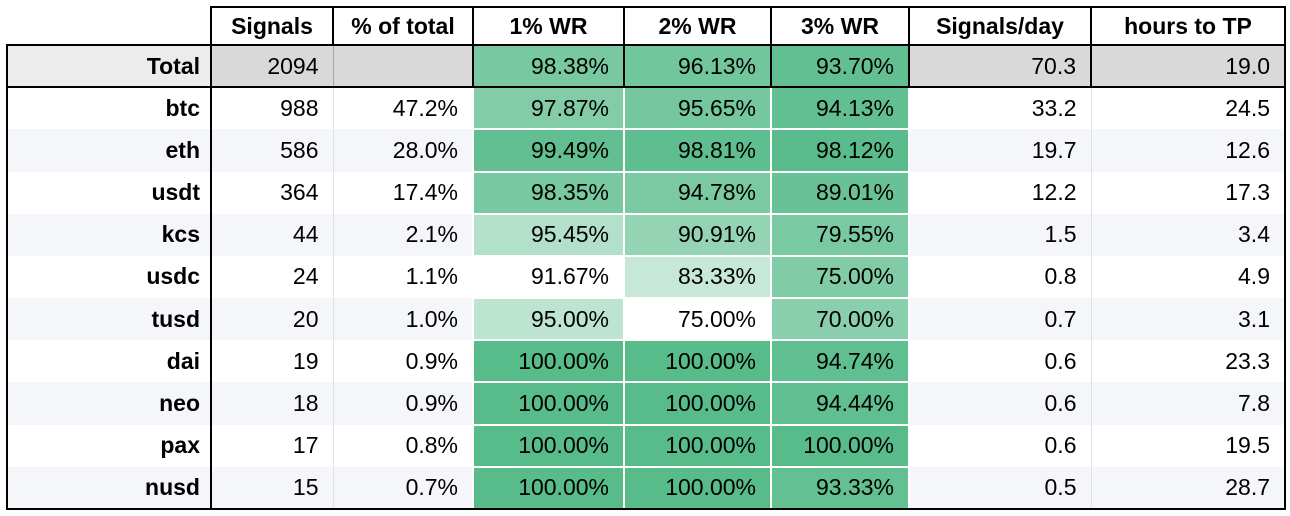 This screenshot has height=516, width=1290. I want to click on table-row-dai: dai 19 0.9% 100.00% 100.00% 94.74% 0.6 23.3, so click(646, 361).